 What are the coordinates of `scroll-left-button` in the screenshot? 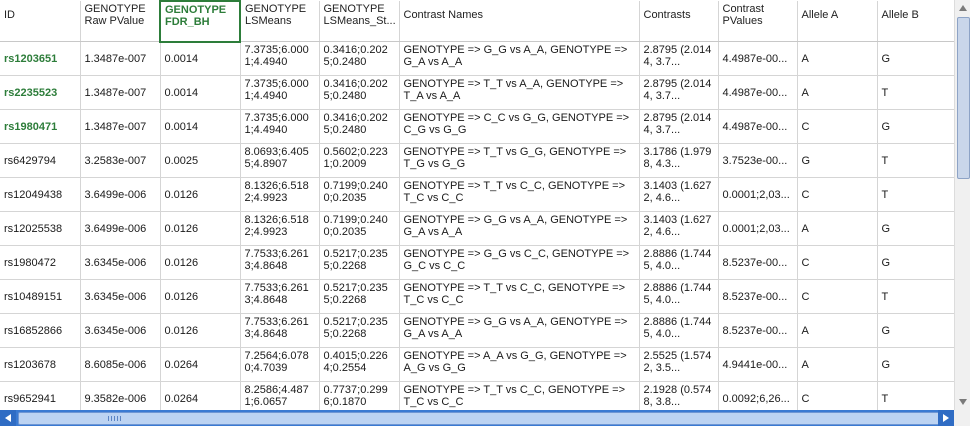 It's located at (8, 418).